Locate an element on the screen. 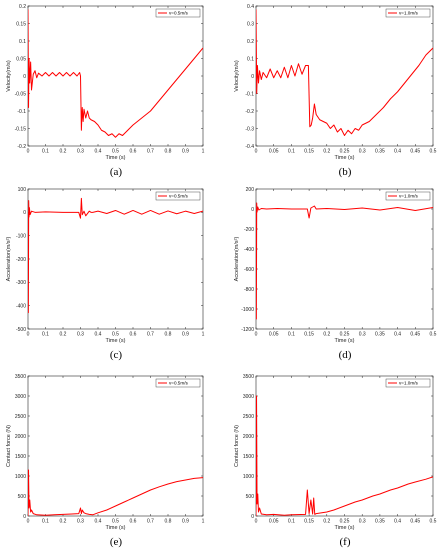 The height and width of the screenshot is (555, 440). x-tick-label: 0.25 is located at coordinates (345, 152).